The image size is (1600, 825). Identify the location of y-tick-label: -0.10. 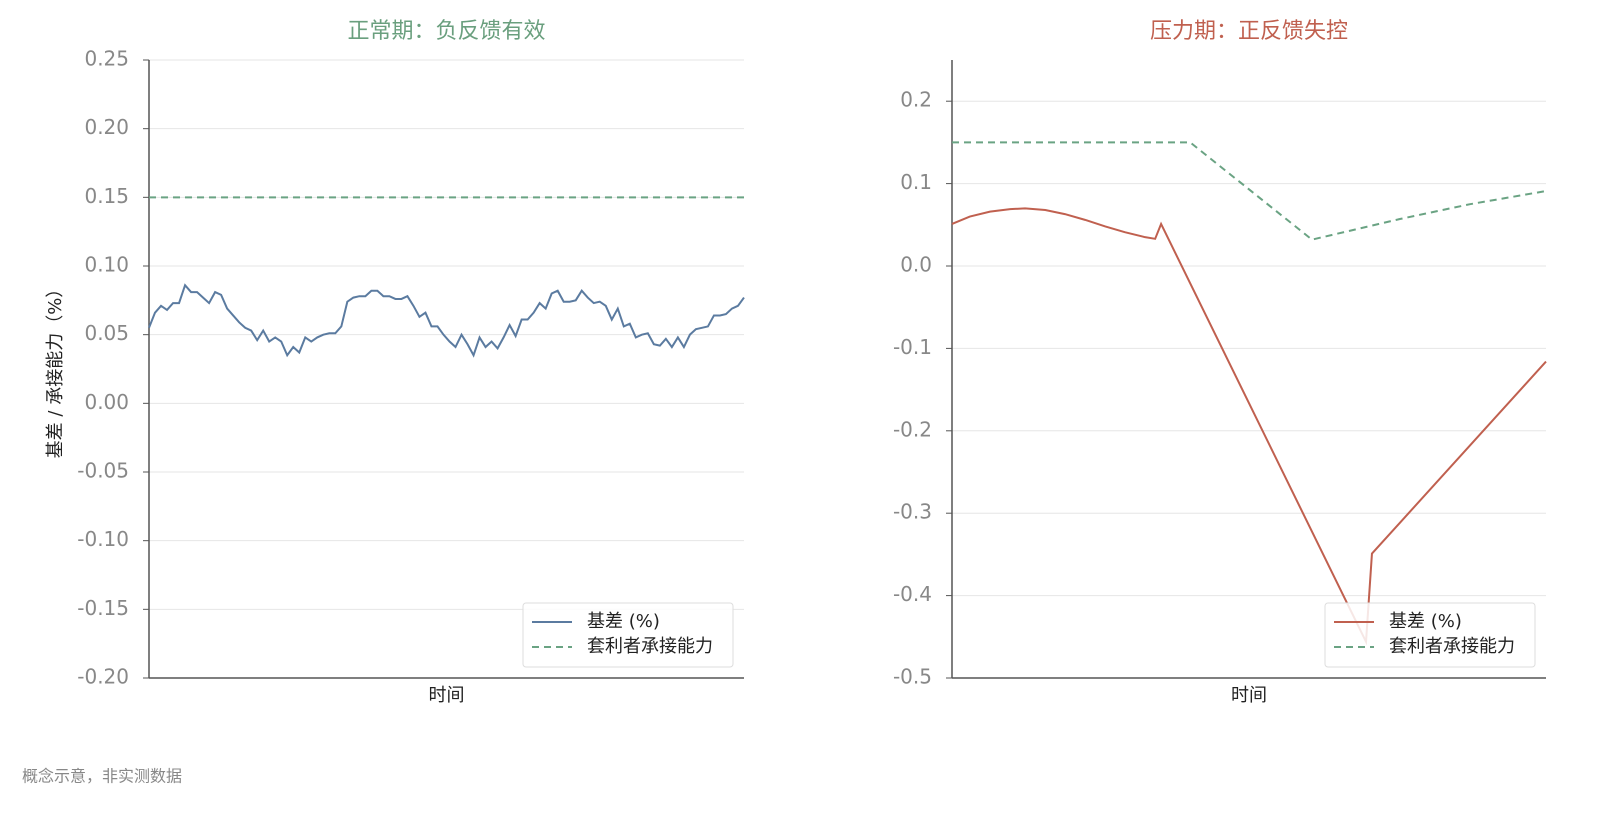
(103, 539).